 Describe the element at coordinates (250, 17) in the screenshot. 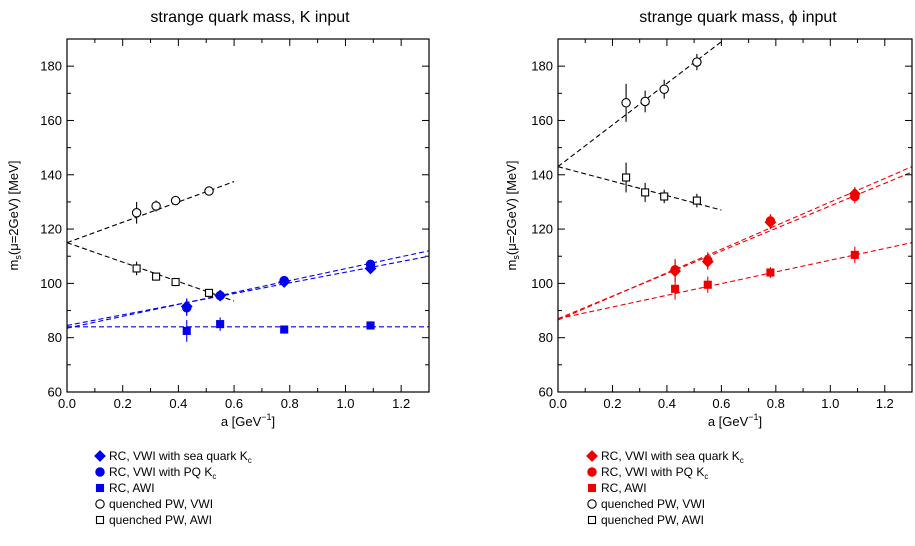

I see `chart-title: strange quark mass, K input` at that location.